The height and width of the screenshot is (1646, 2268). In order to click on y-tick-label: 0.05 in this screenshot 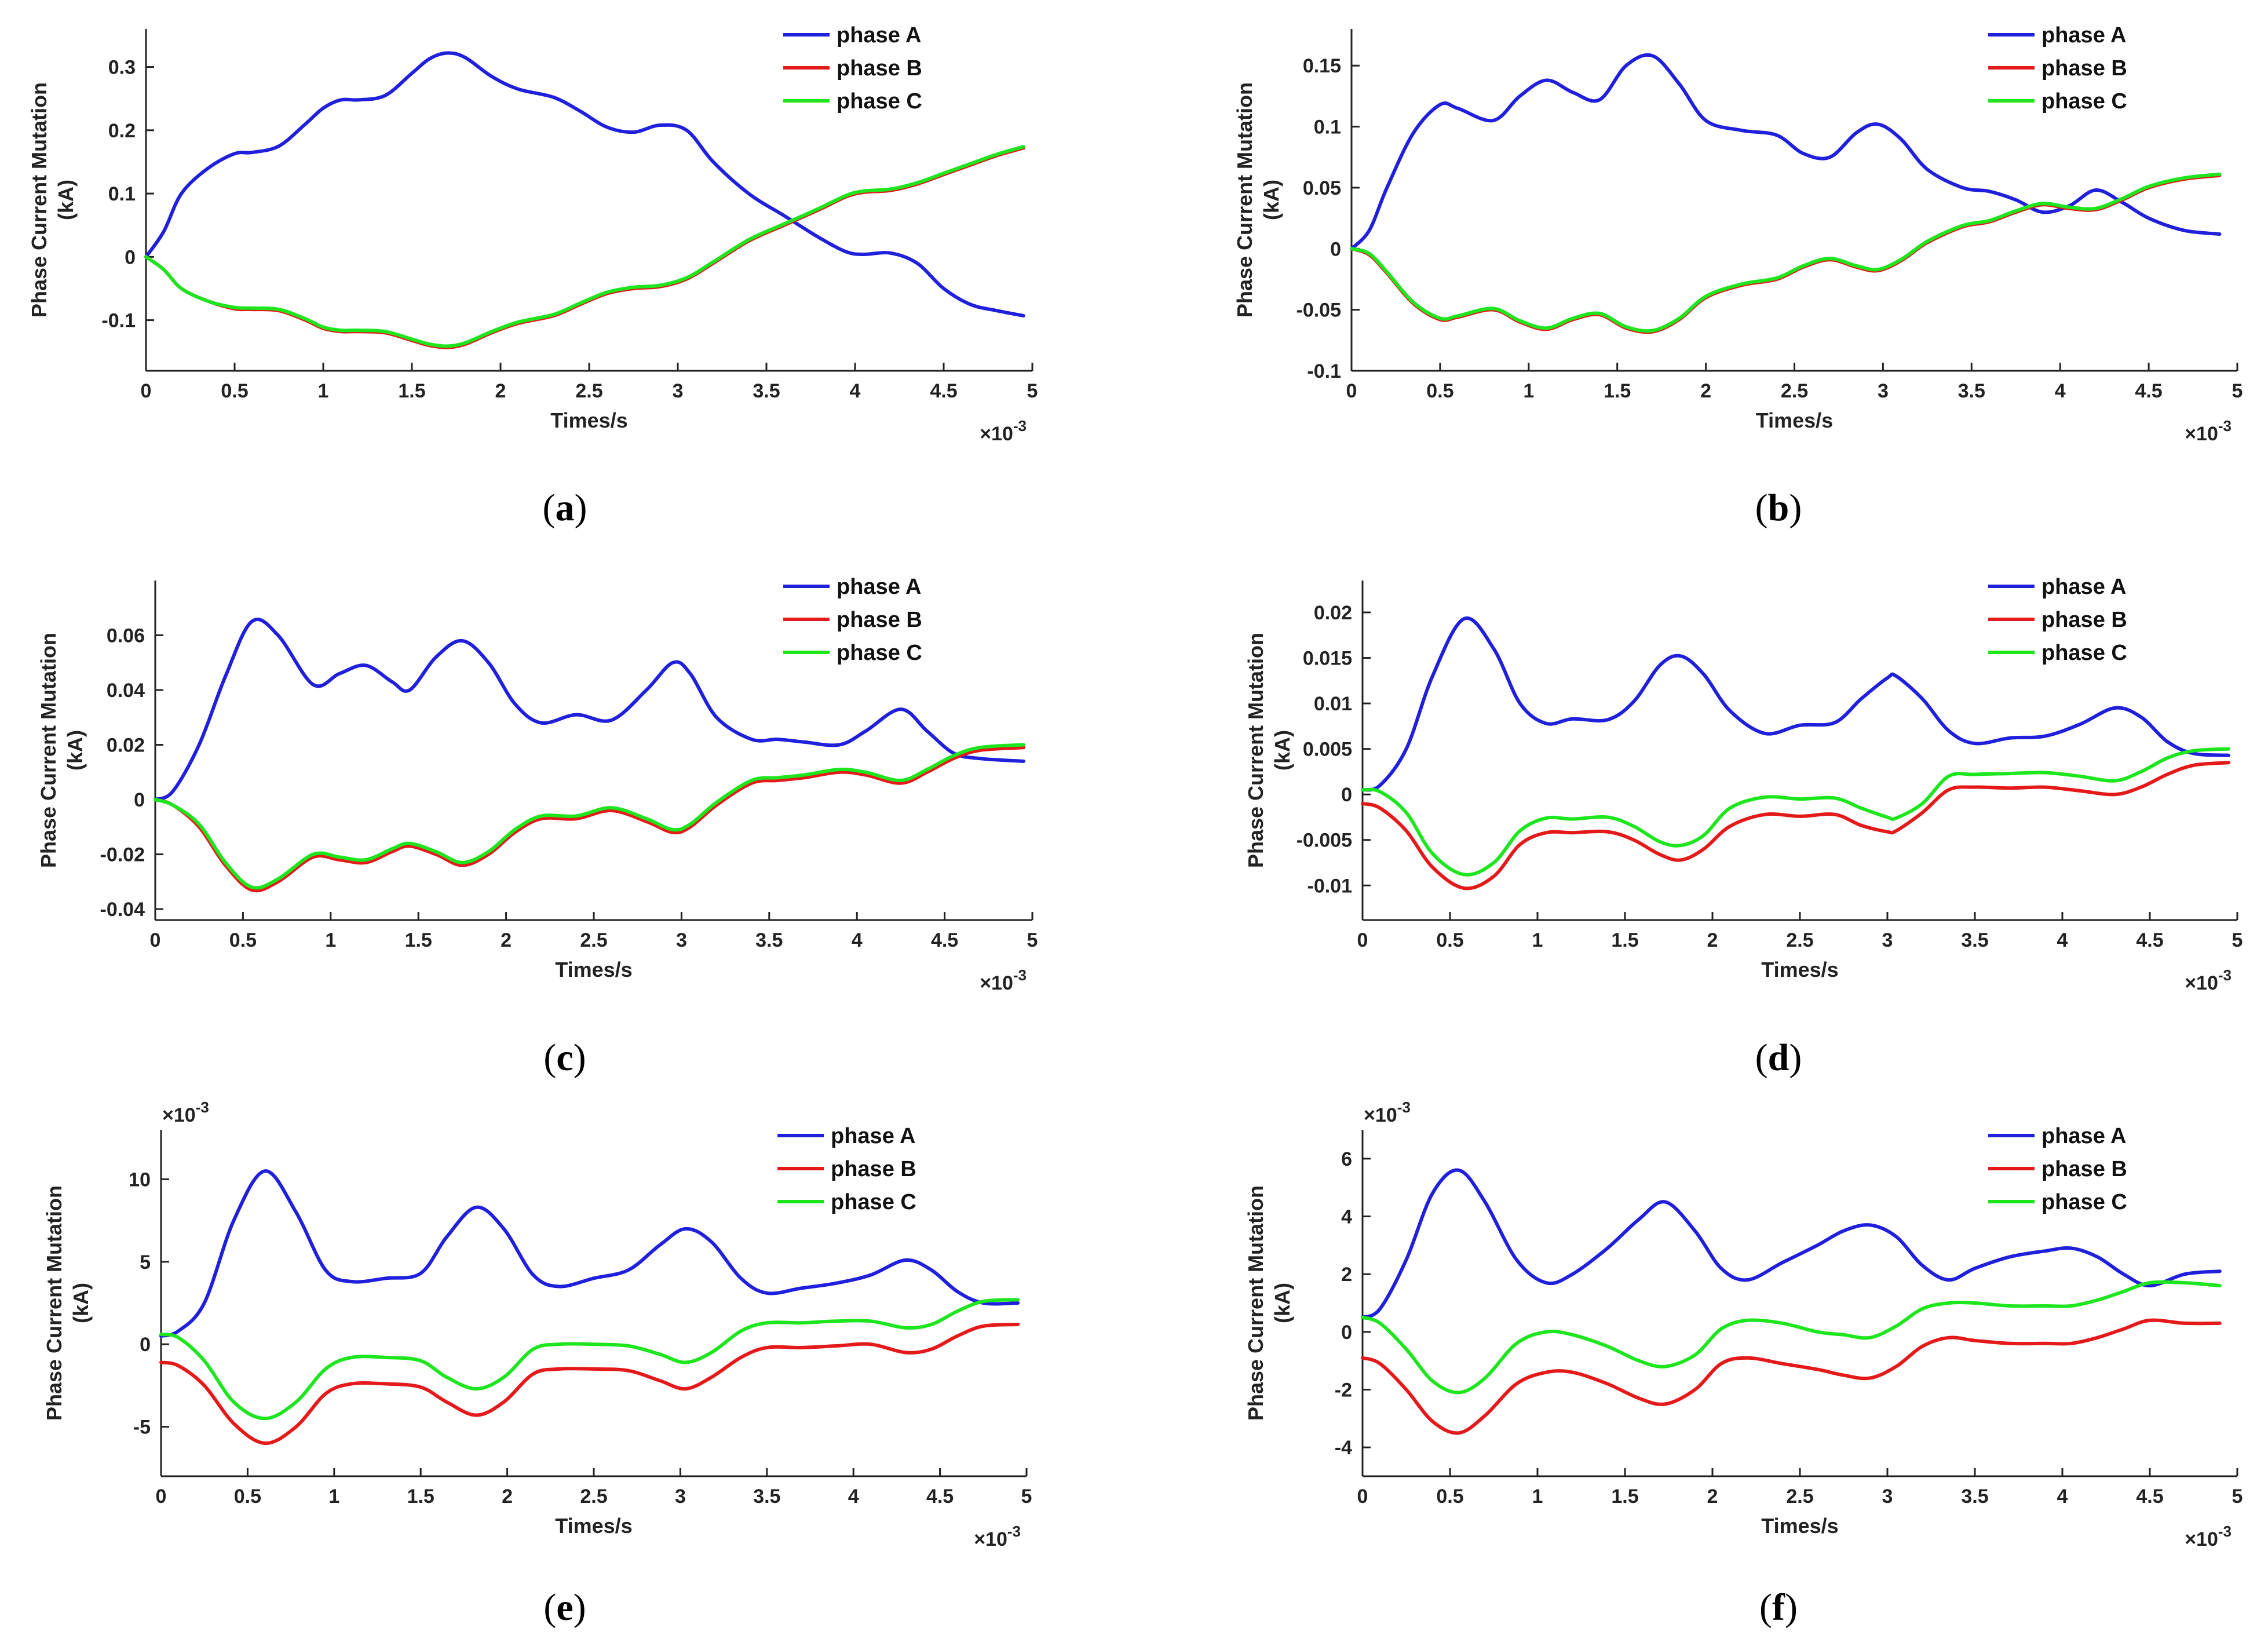, I will do `click(1322, 188)`.